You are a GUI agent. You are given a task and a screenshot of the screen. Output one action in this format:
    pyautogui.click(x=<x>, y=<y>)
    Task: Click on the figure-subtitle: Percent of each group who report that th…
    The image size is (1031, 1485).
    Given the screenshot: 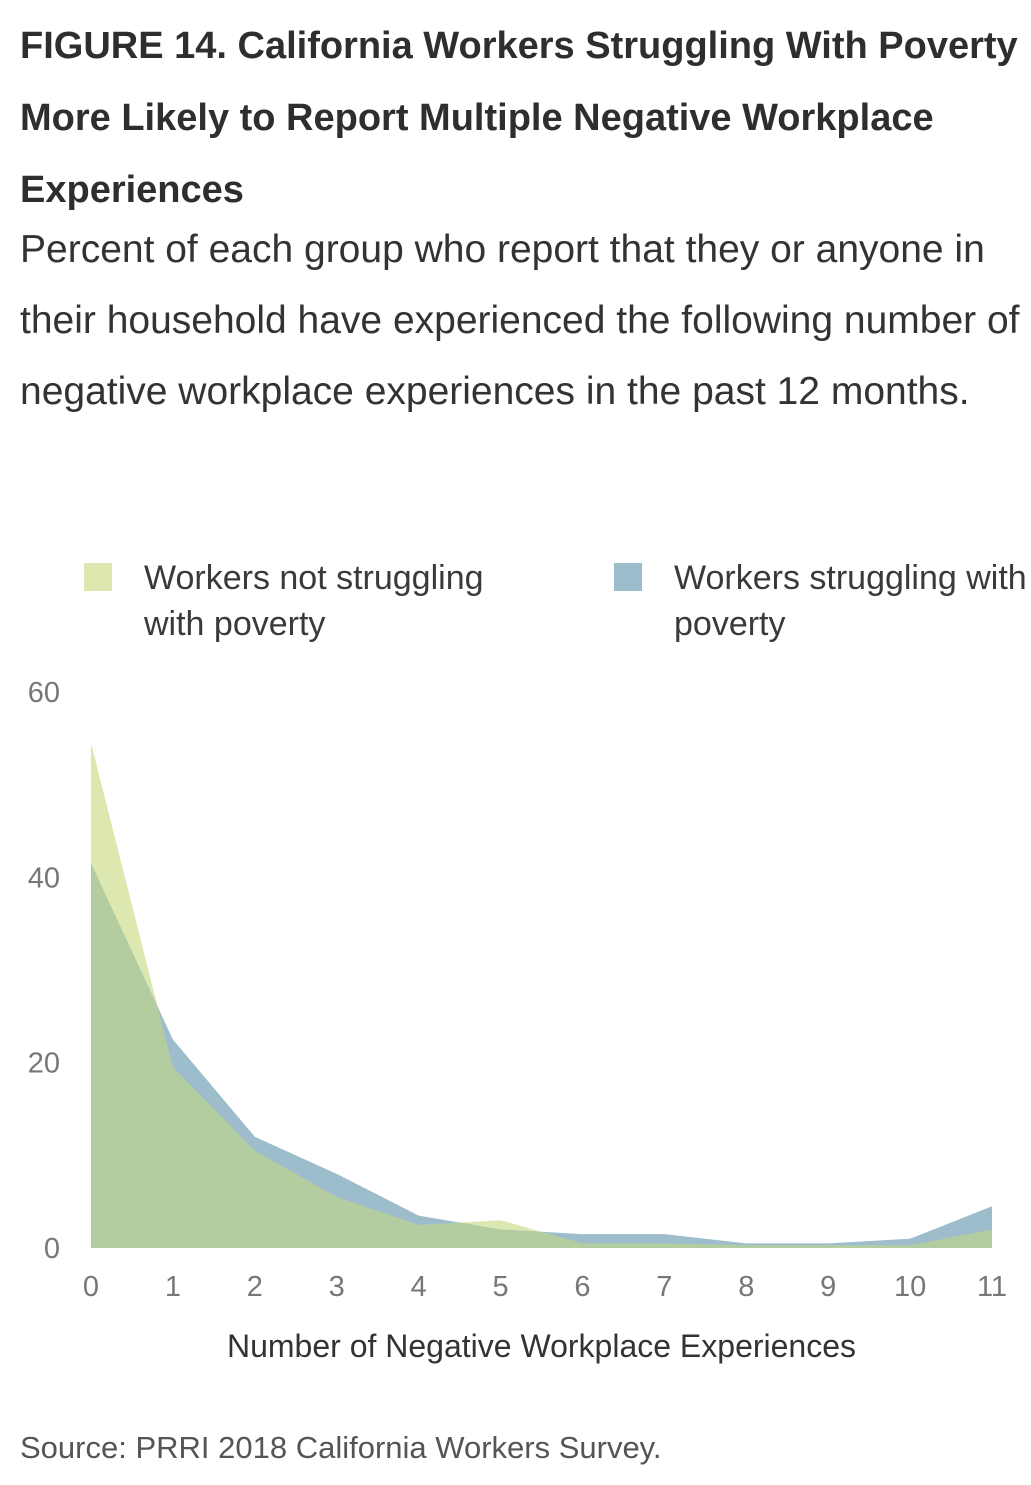 What is the action you would take?
    pyautogui.click(x=520, y=320)
    